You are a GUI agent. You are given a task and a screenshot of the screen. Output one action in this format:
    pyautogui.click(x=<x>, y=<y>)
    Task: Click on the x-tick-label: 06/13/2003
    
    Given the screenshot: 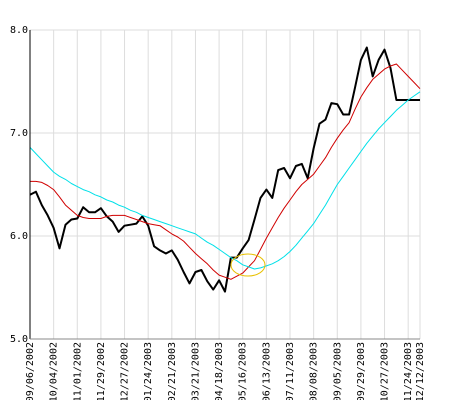 What is the action you would take?
    pyautogui.click(x=266, y=371)
    